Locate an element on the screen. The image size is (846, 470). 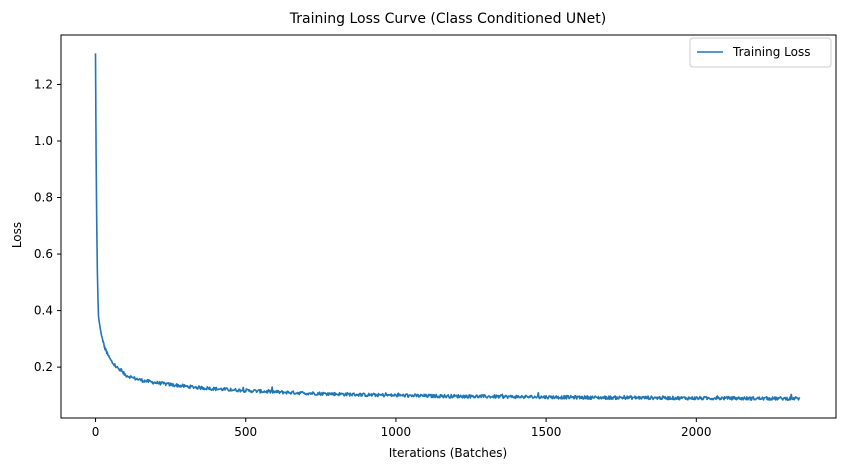
legend-box is located at coordinates (760, 52).